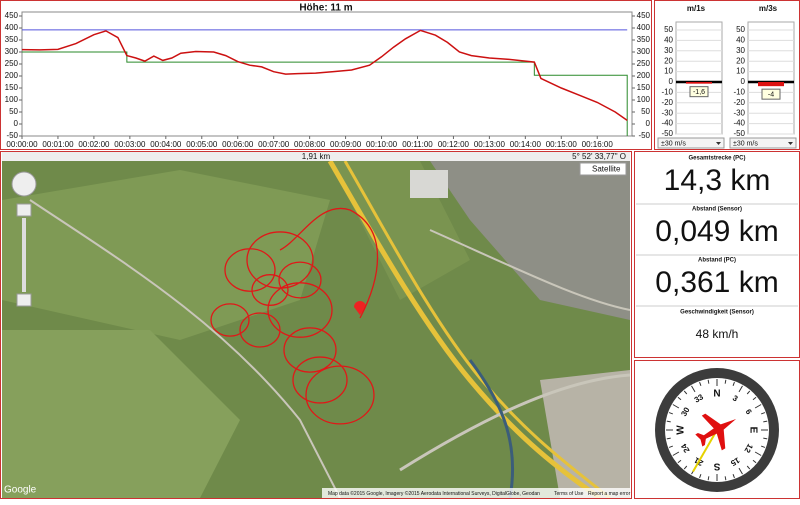 The width and height of the screenshot is (800, 505). I want to click on stat-label: Abstand (Sensor), so click(717, 210).